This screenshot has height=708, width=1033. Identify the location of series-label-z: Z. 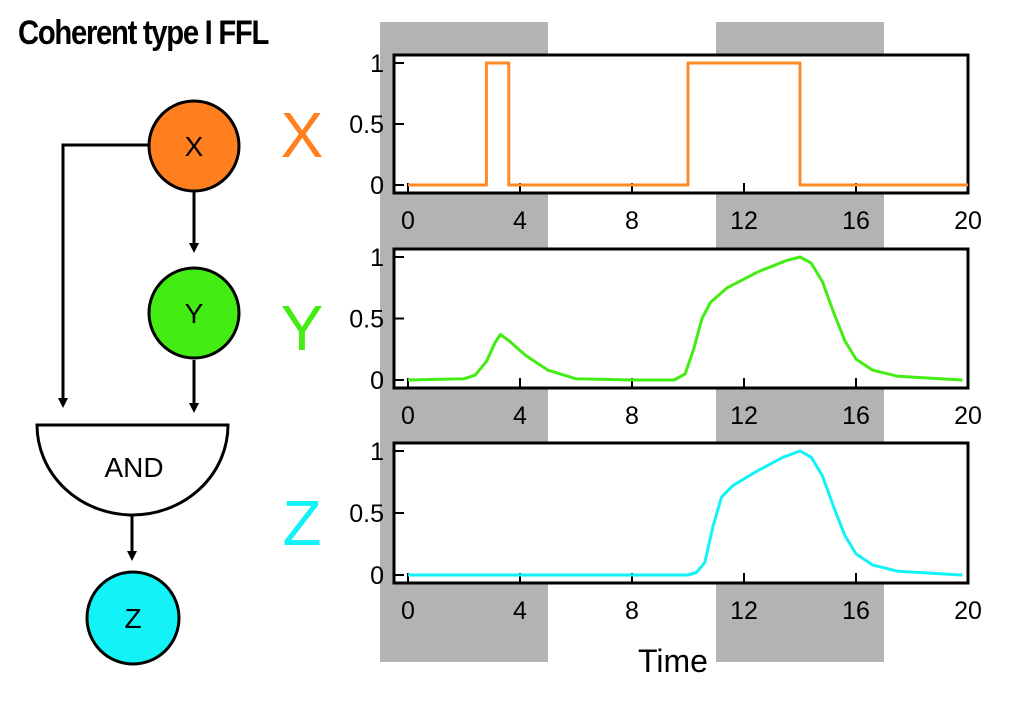
(301, 523).